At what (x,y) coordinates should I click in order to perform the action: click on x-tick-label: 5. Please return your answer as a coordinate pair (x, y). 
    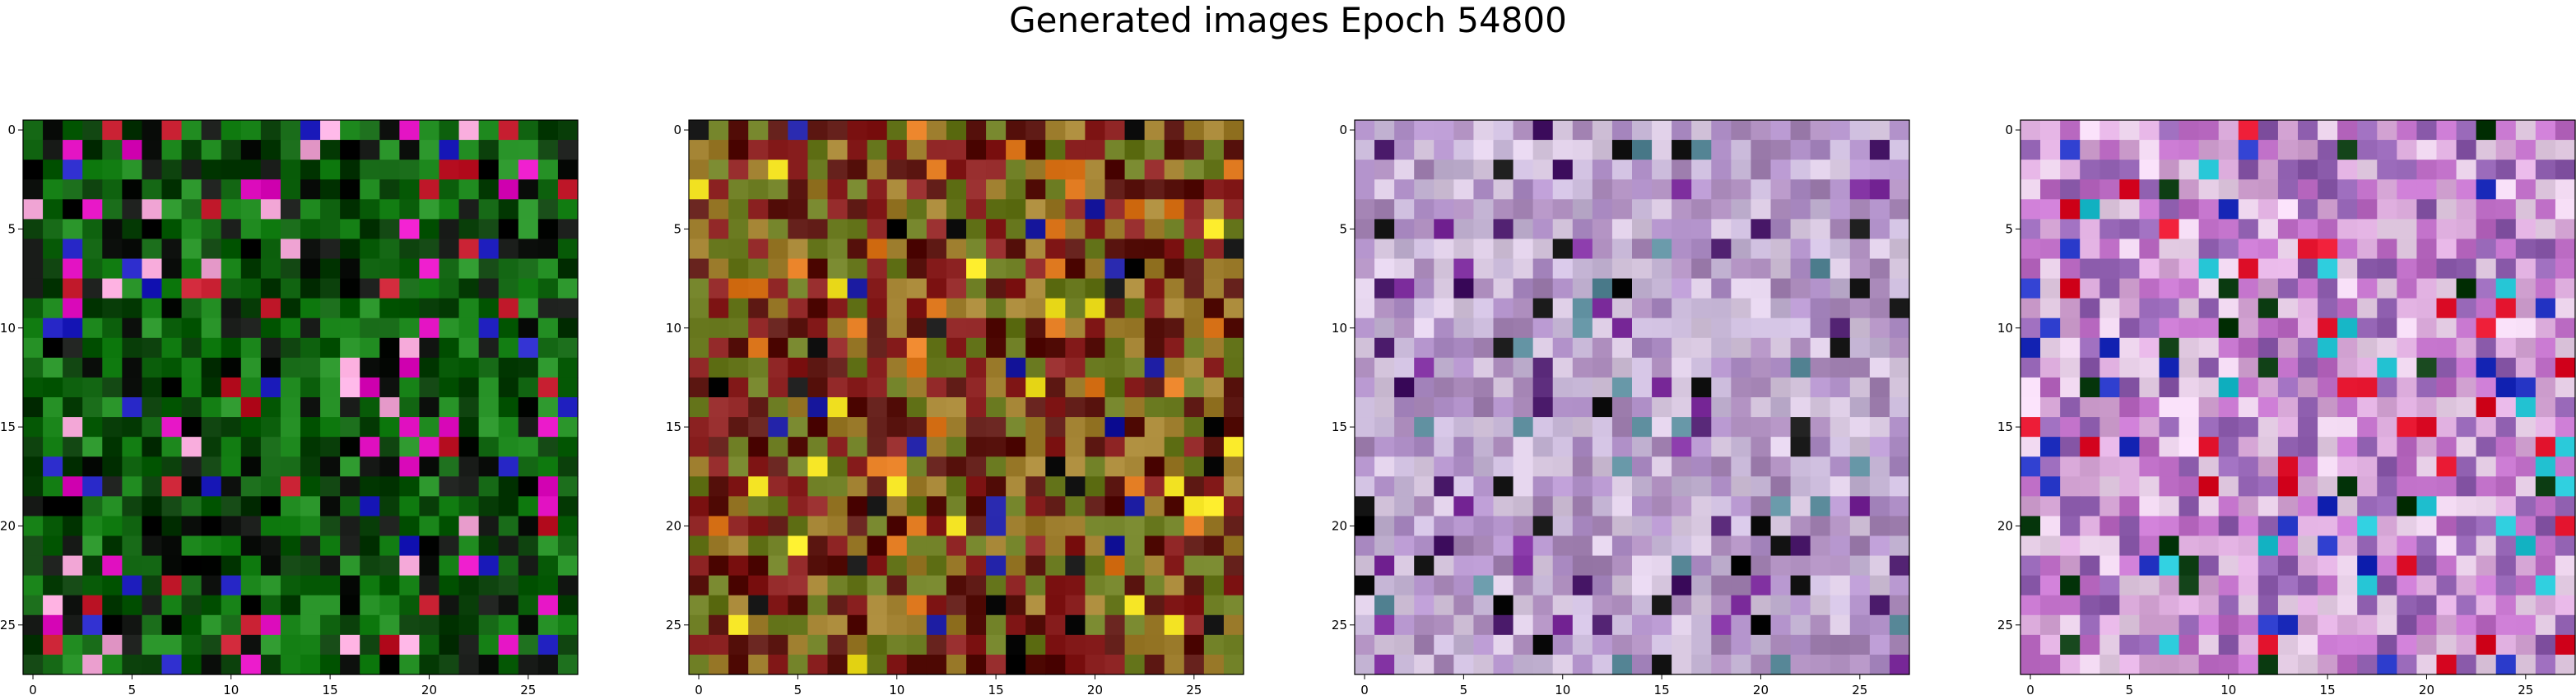
    Looking at the image, I should click on (2130, 689).